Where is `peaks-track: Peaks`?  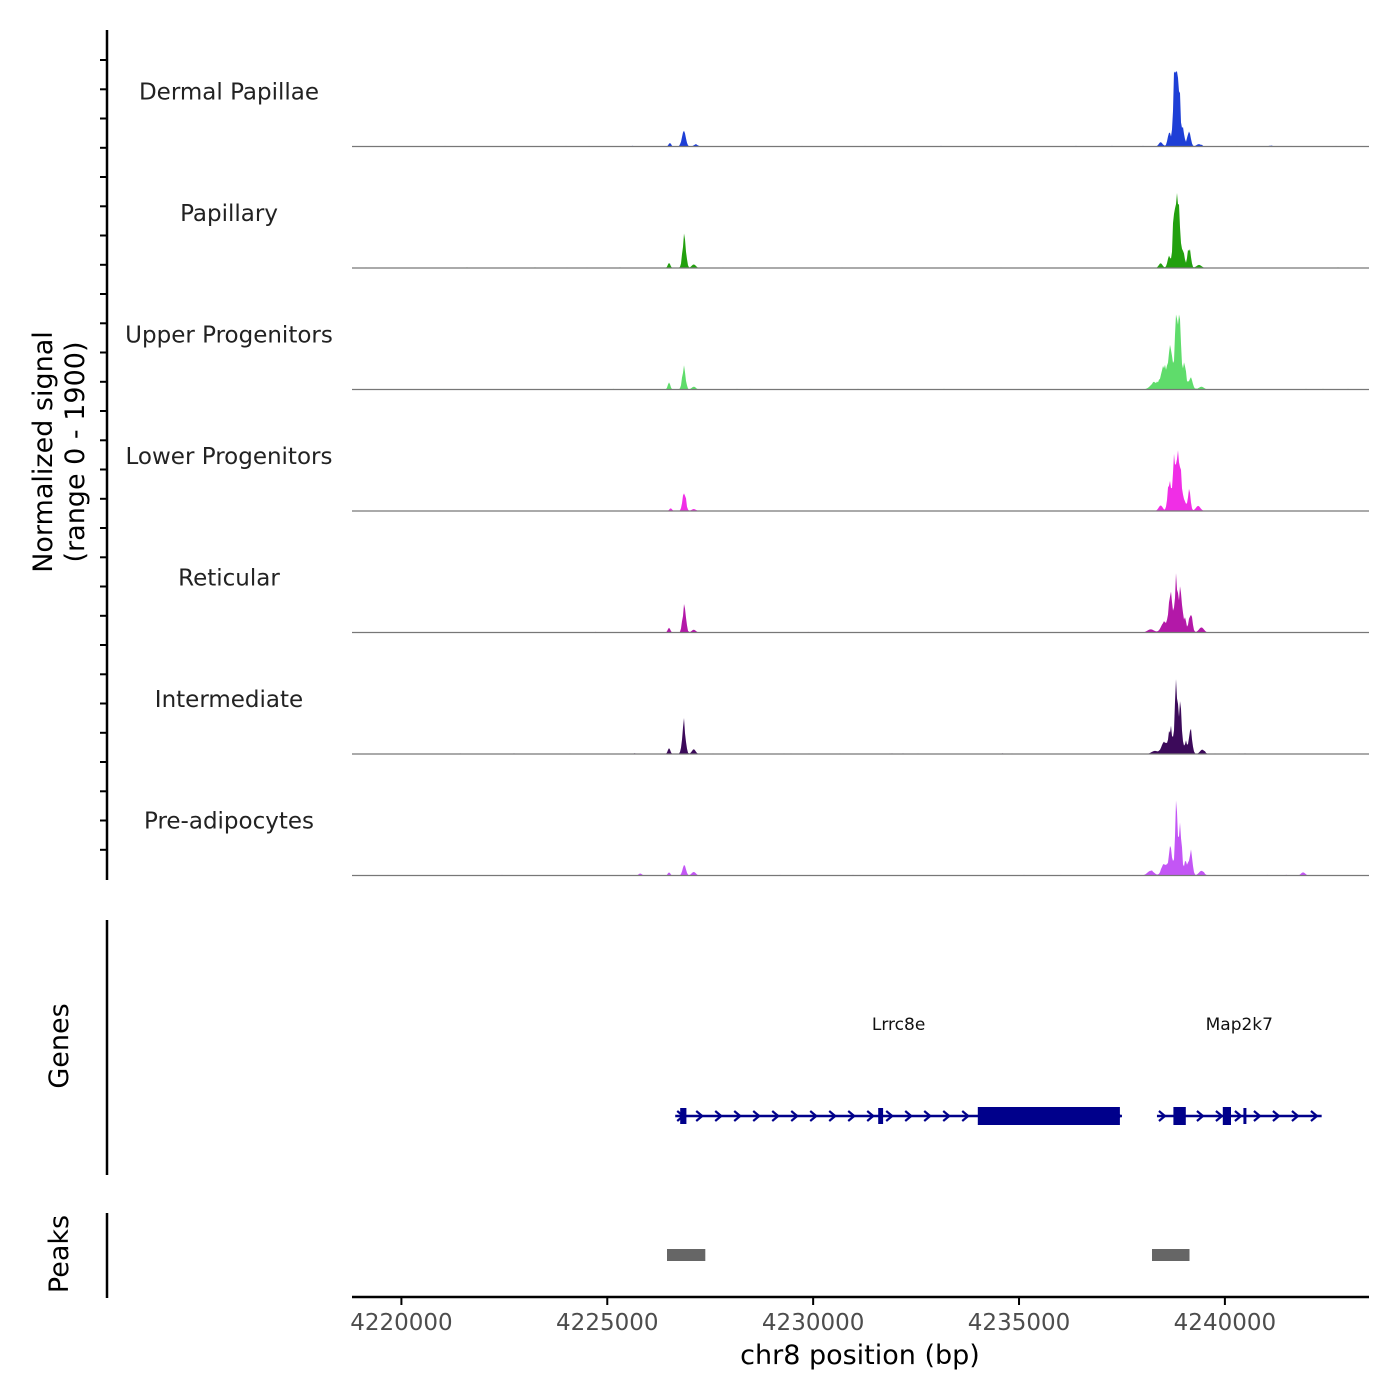
peaks-track: Peaks is located at coordinates (617, 1255).